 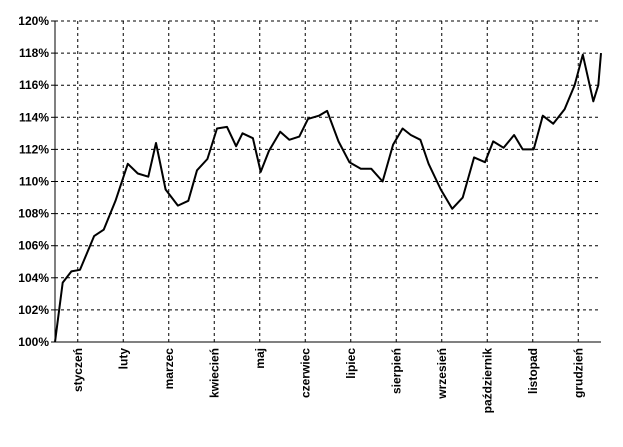 I want to click on x-tick-label: luty, so click(x=123, y=359).